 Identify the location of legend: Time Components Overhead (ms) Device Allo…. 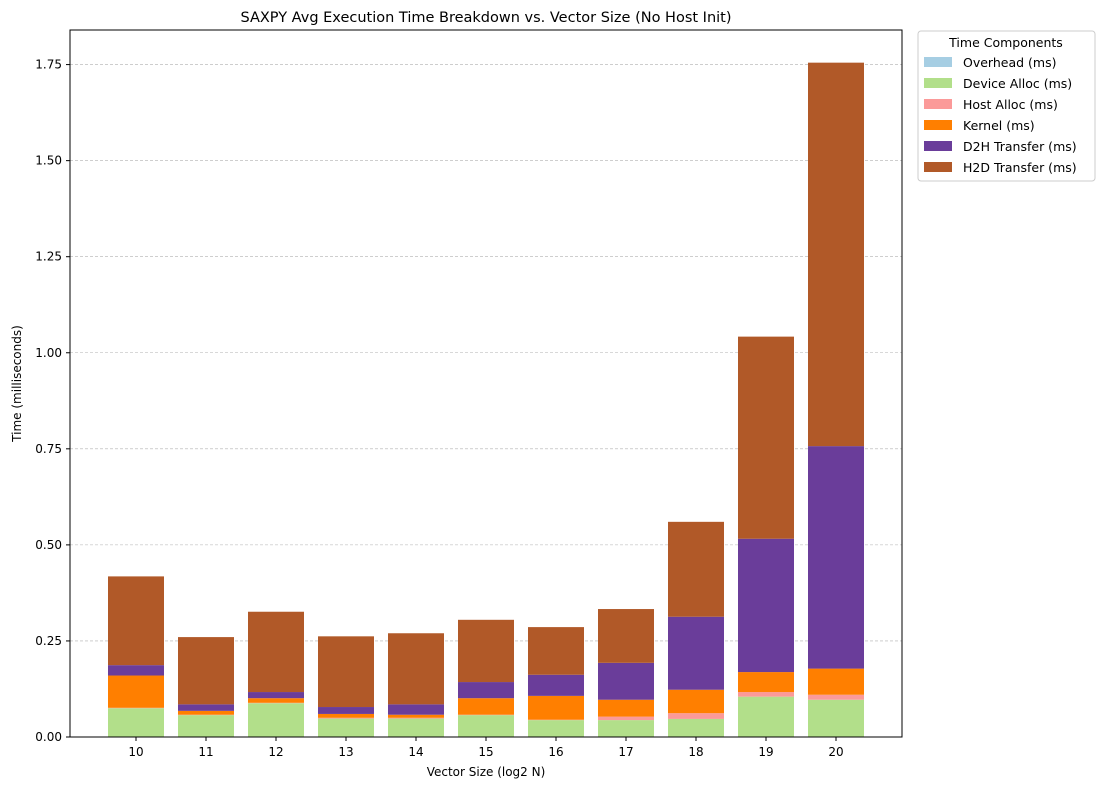
(1006, 106).